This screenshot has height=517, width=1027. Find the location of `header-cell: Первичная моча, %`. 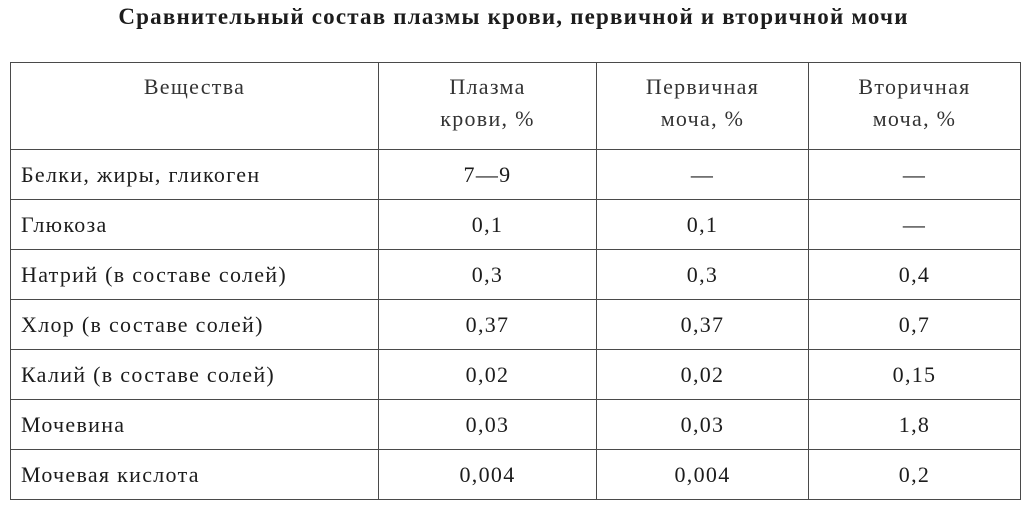

header-cell: Первичная моча, % is located at coordinates (702, 106).